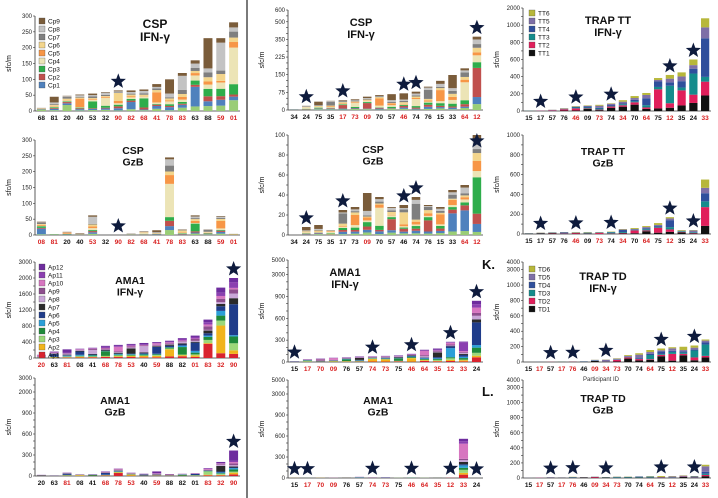  What do you see at coordinates (54, 308) in the screenshot?
I see `legend-label: Ap7` at bounding box center [54, 308].